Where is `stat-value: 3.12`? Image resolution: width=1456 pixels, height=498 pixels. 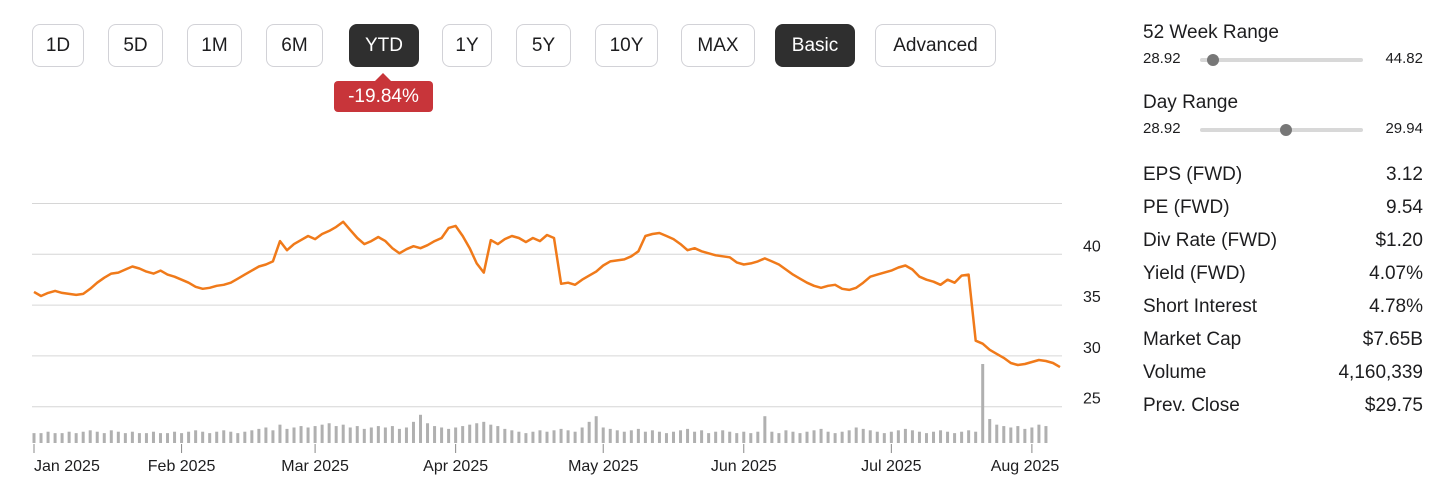
stat-value: 3.12 is located at coordinates (1404, 174).